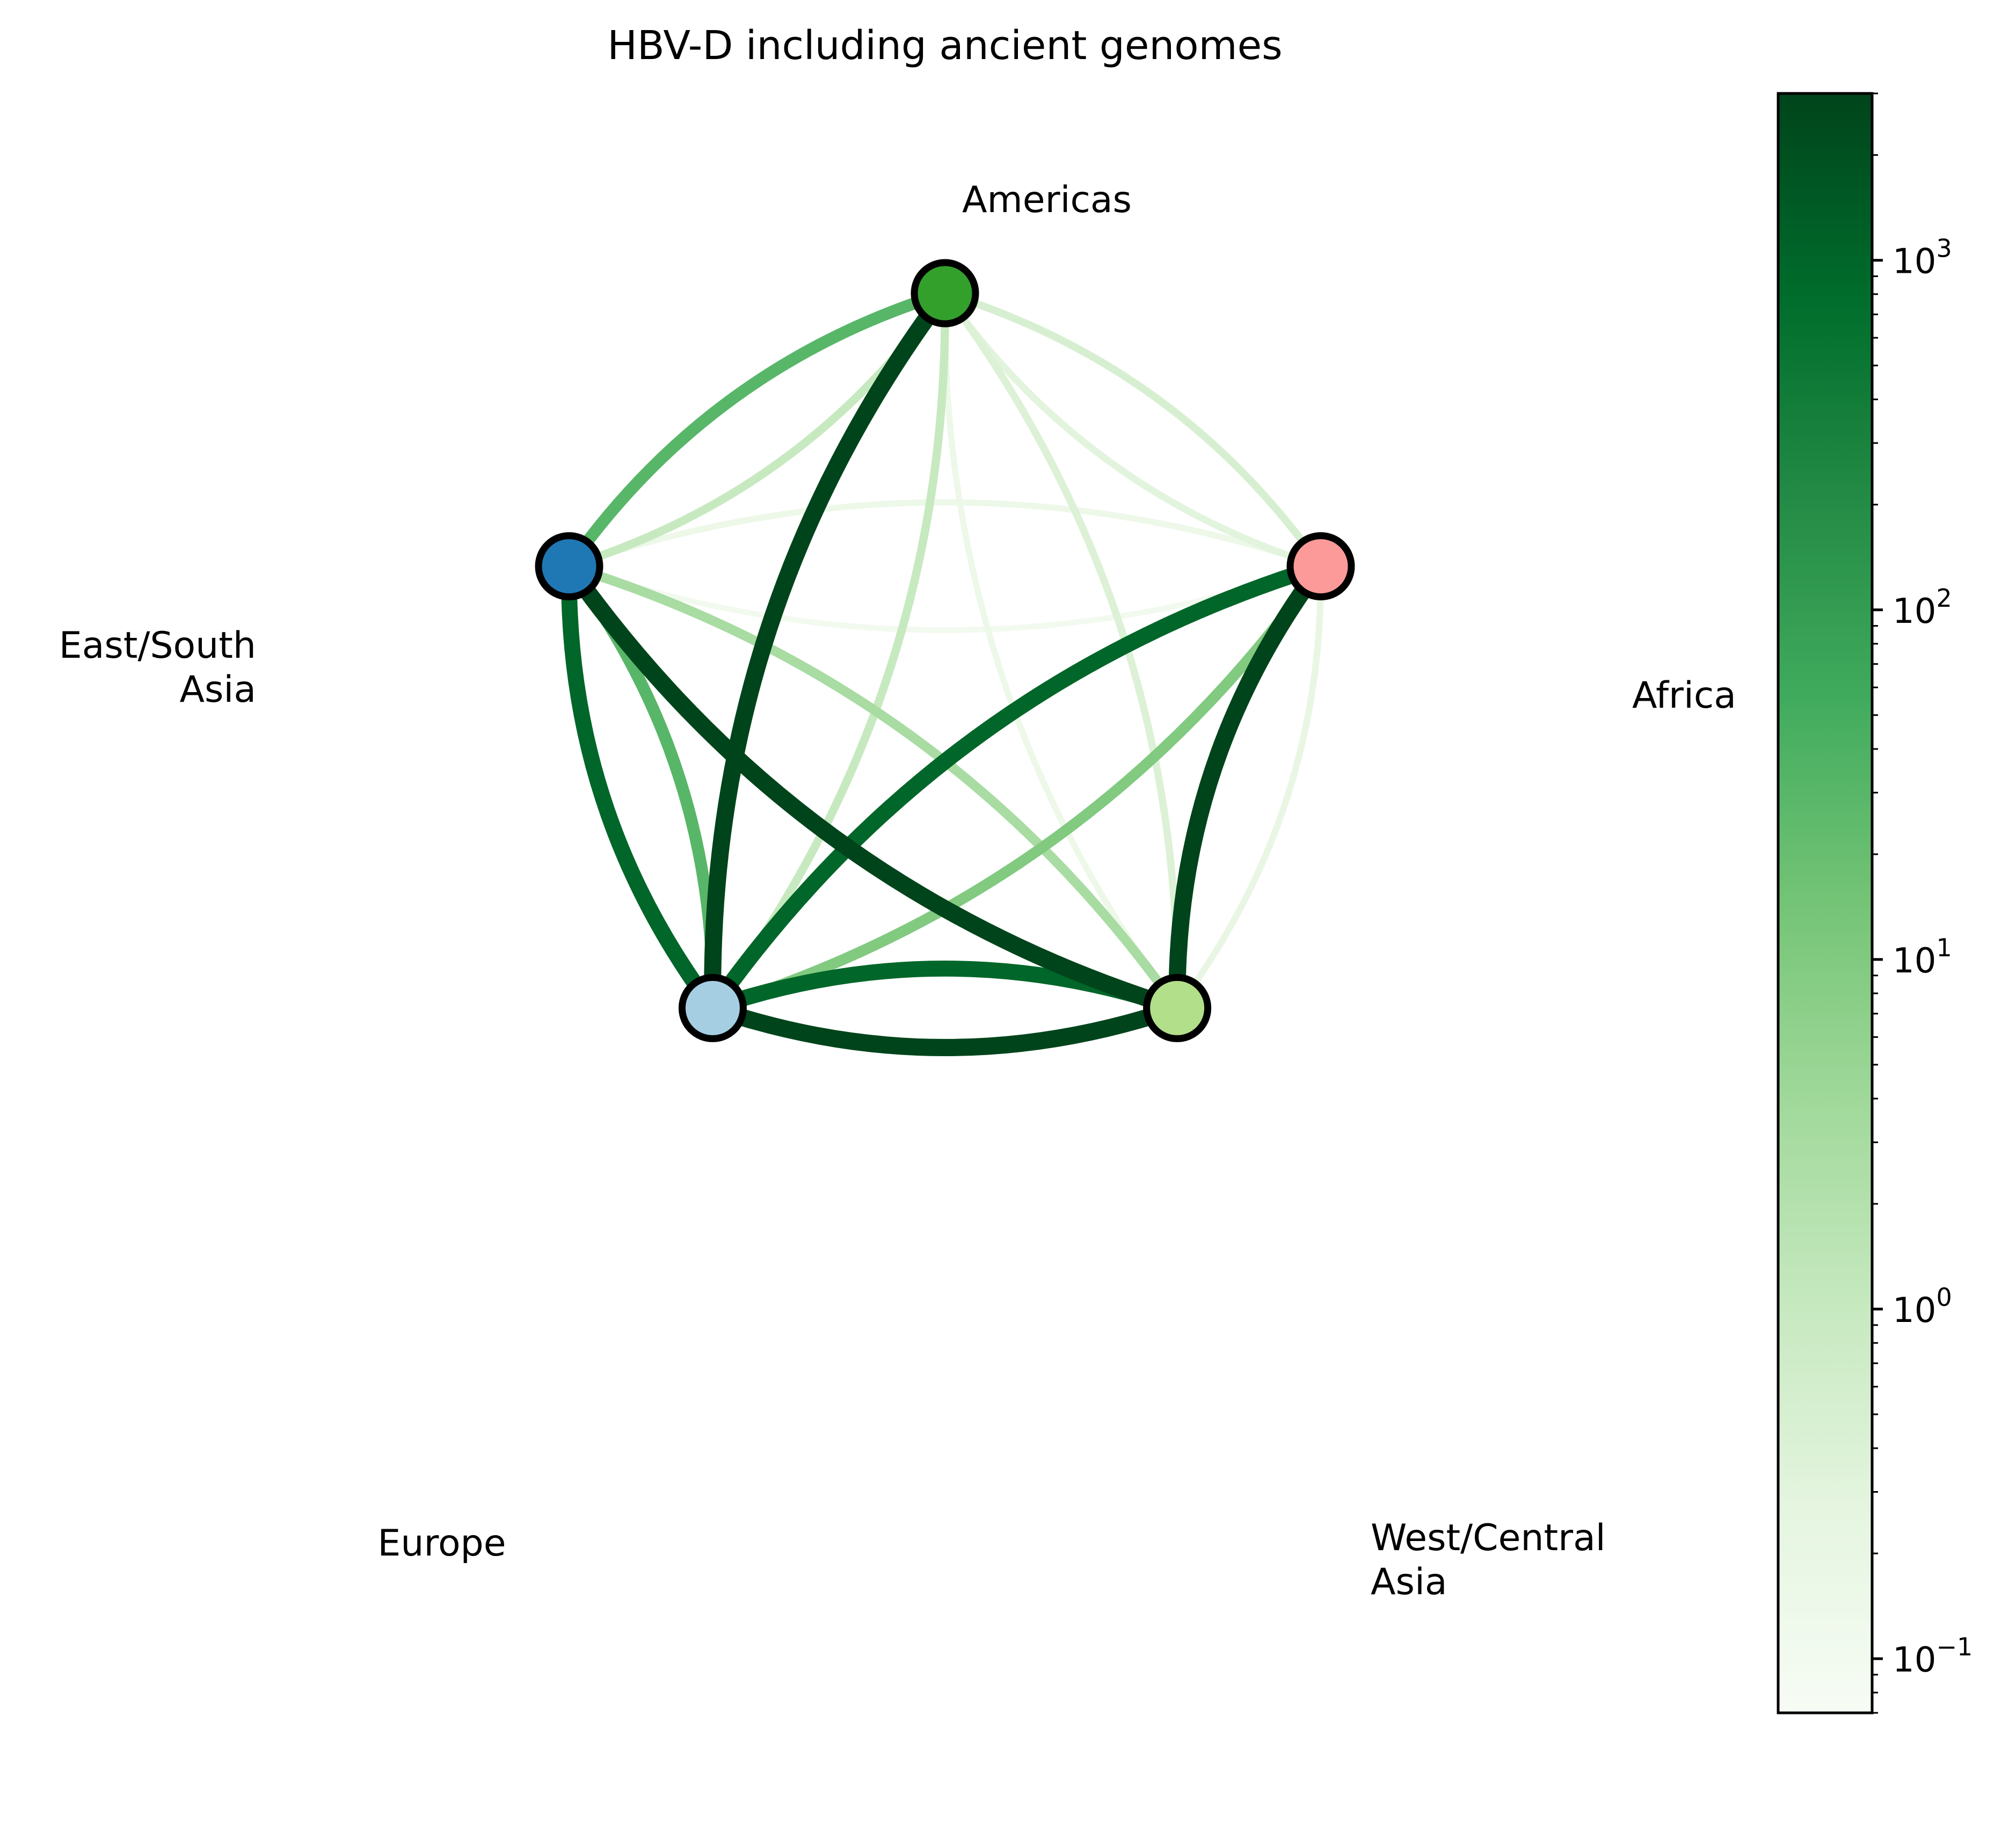  I want to click on edge-americas-to-east_south_asia, so click(755, 429).